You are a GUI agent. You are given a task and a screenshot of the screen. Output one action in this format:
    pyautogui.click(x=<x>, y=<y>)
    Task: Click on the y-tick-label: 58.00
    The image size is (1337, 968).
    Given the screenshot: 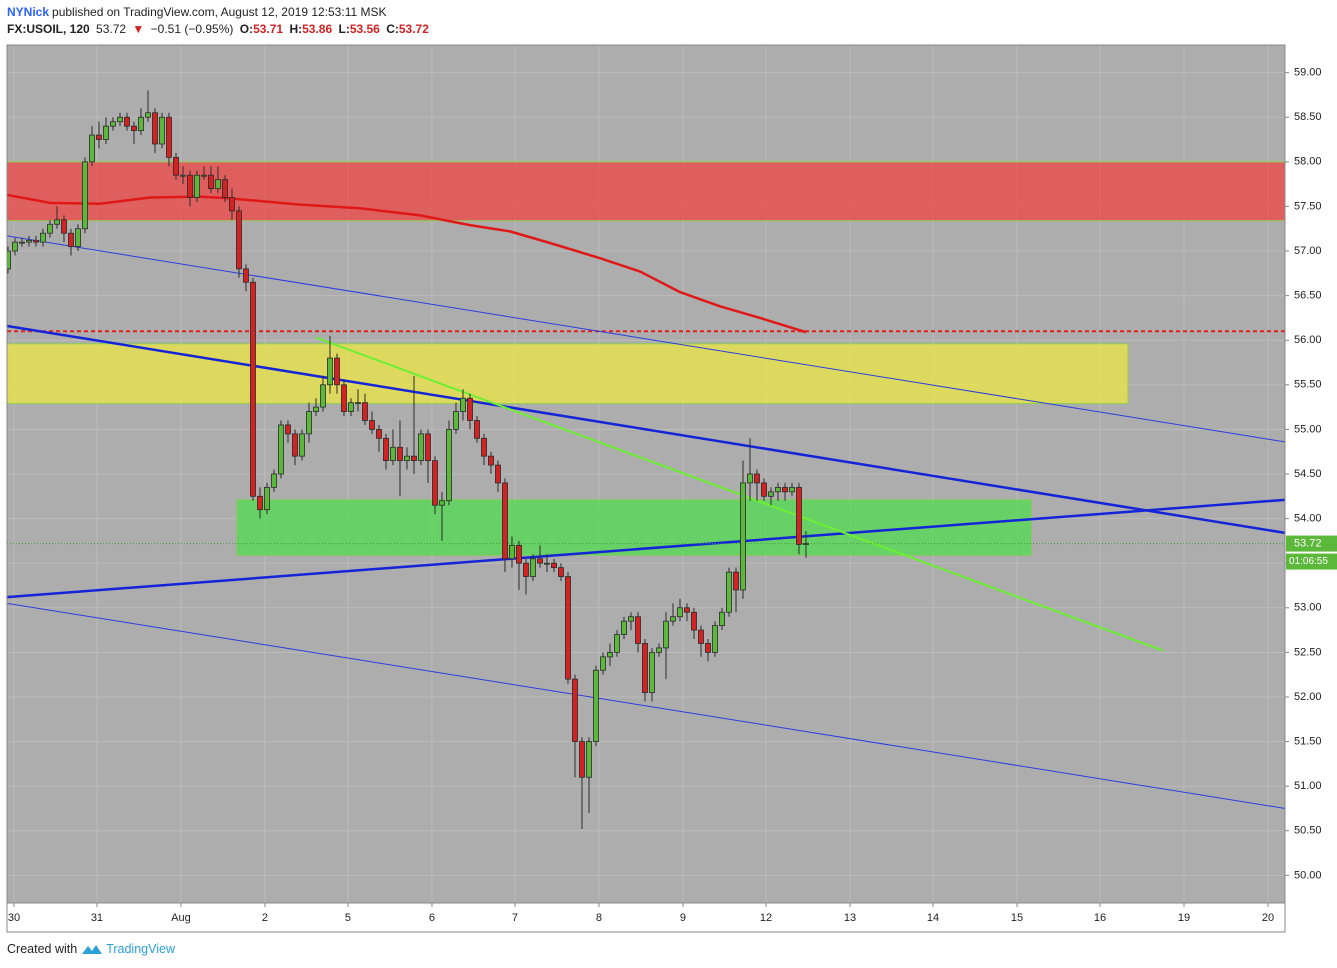 What is the action you would take?
    pyautogui.click(x=1308, y=162)
    